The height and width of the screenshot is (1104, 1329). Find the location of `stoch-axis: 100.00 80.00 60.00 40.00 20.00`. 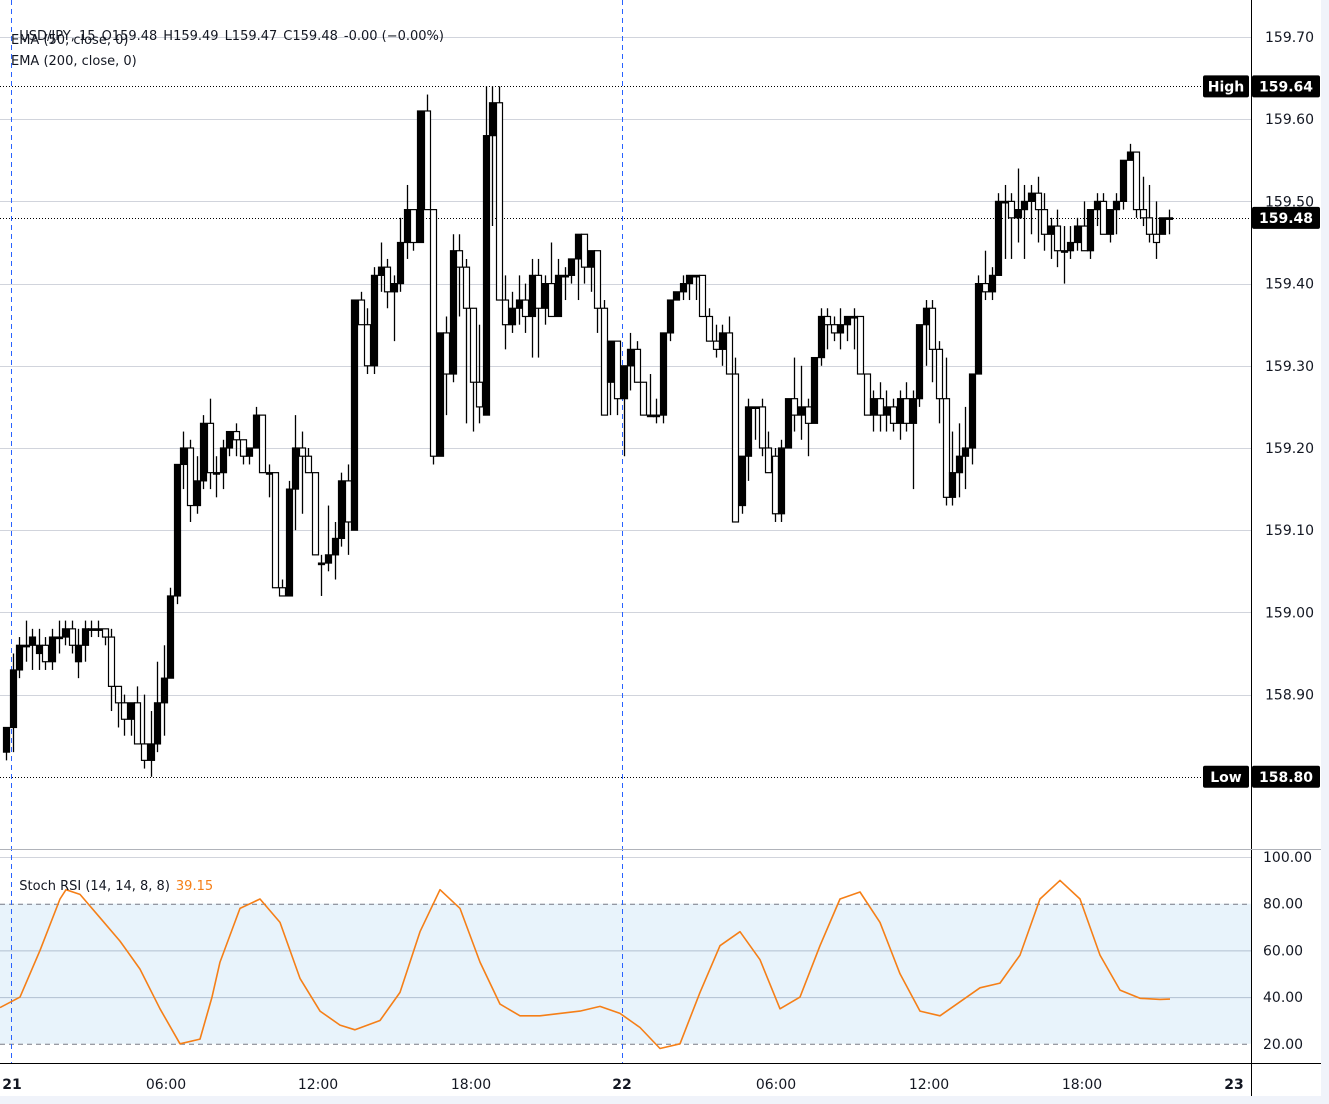

stoch-axis: 100.00 80.00 60.00 40.00 20.00 is located at coordinates (1287, 951).